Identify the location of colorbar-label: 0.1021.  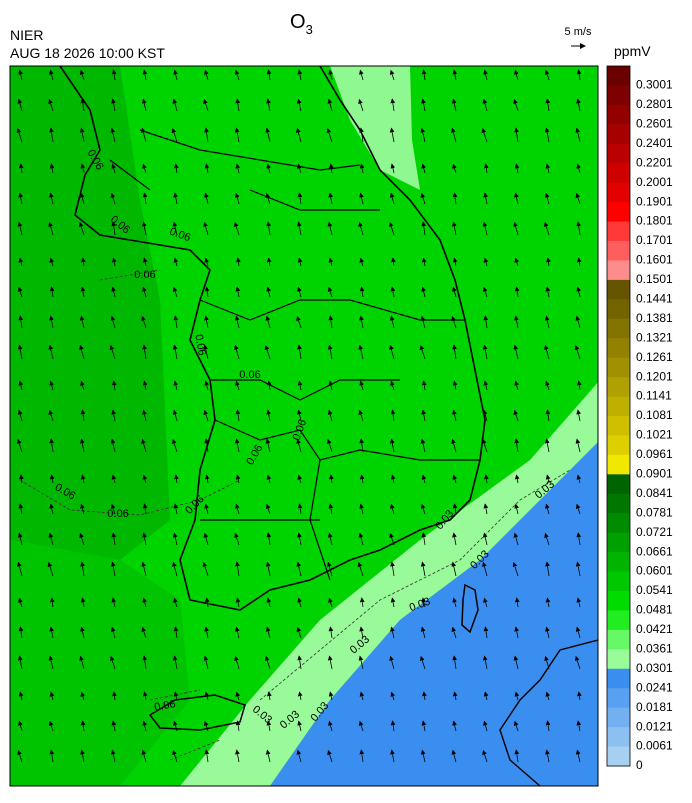
(654, 435).